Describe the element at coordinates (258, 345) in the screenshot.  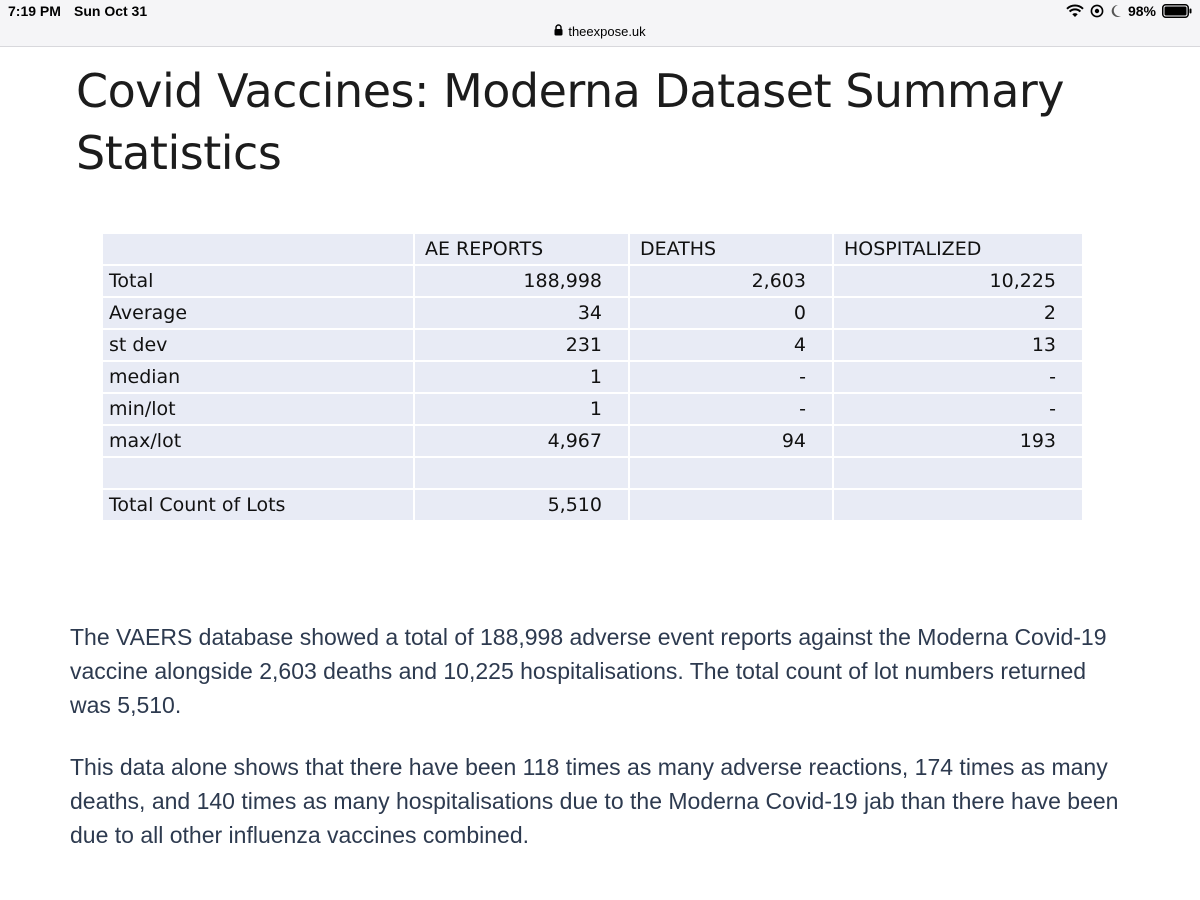
I see `row-label: st dev` at that location.